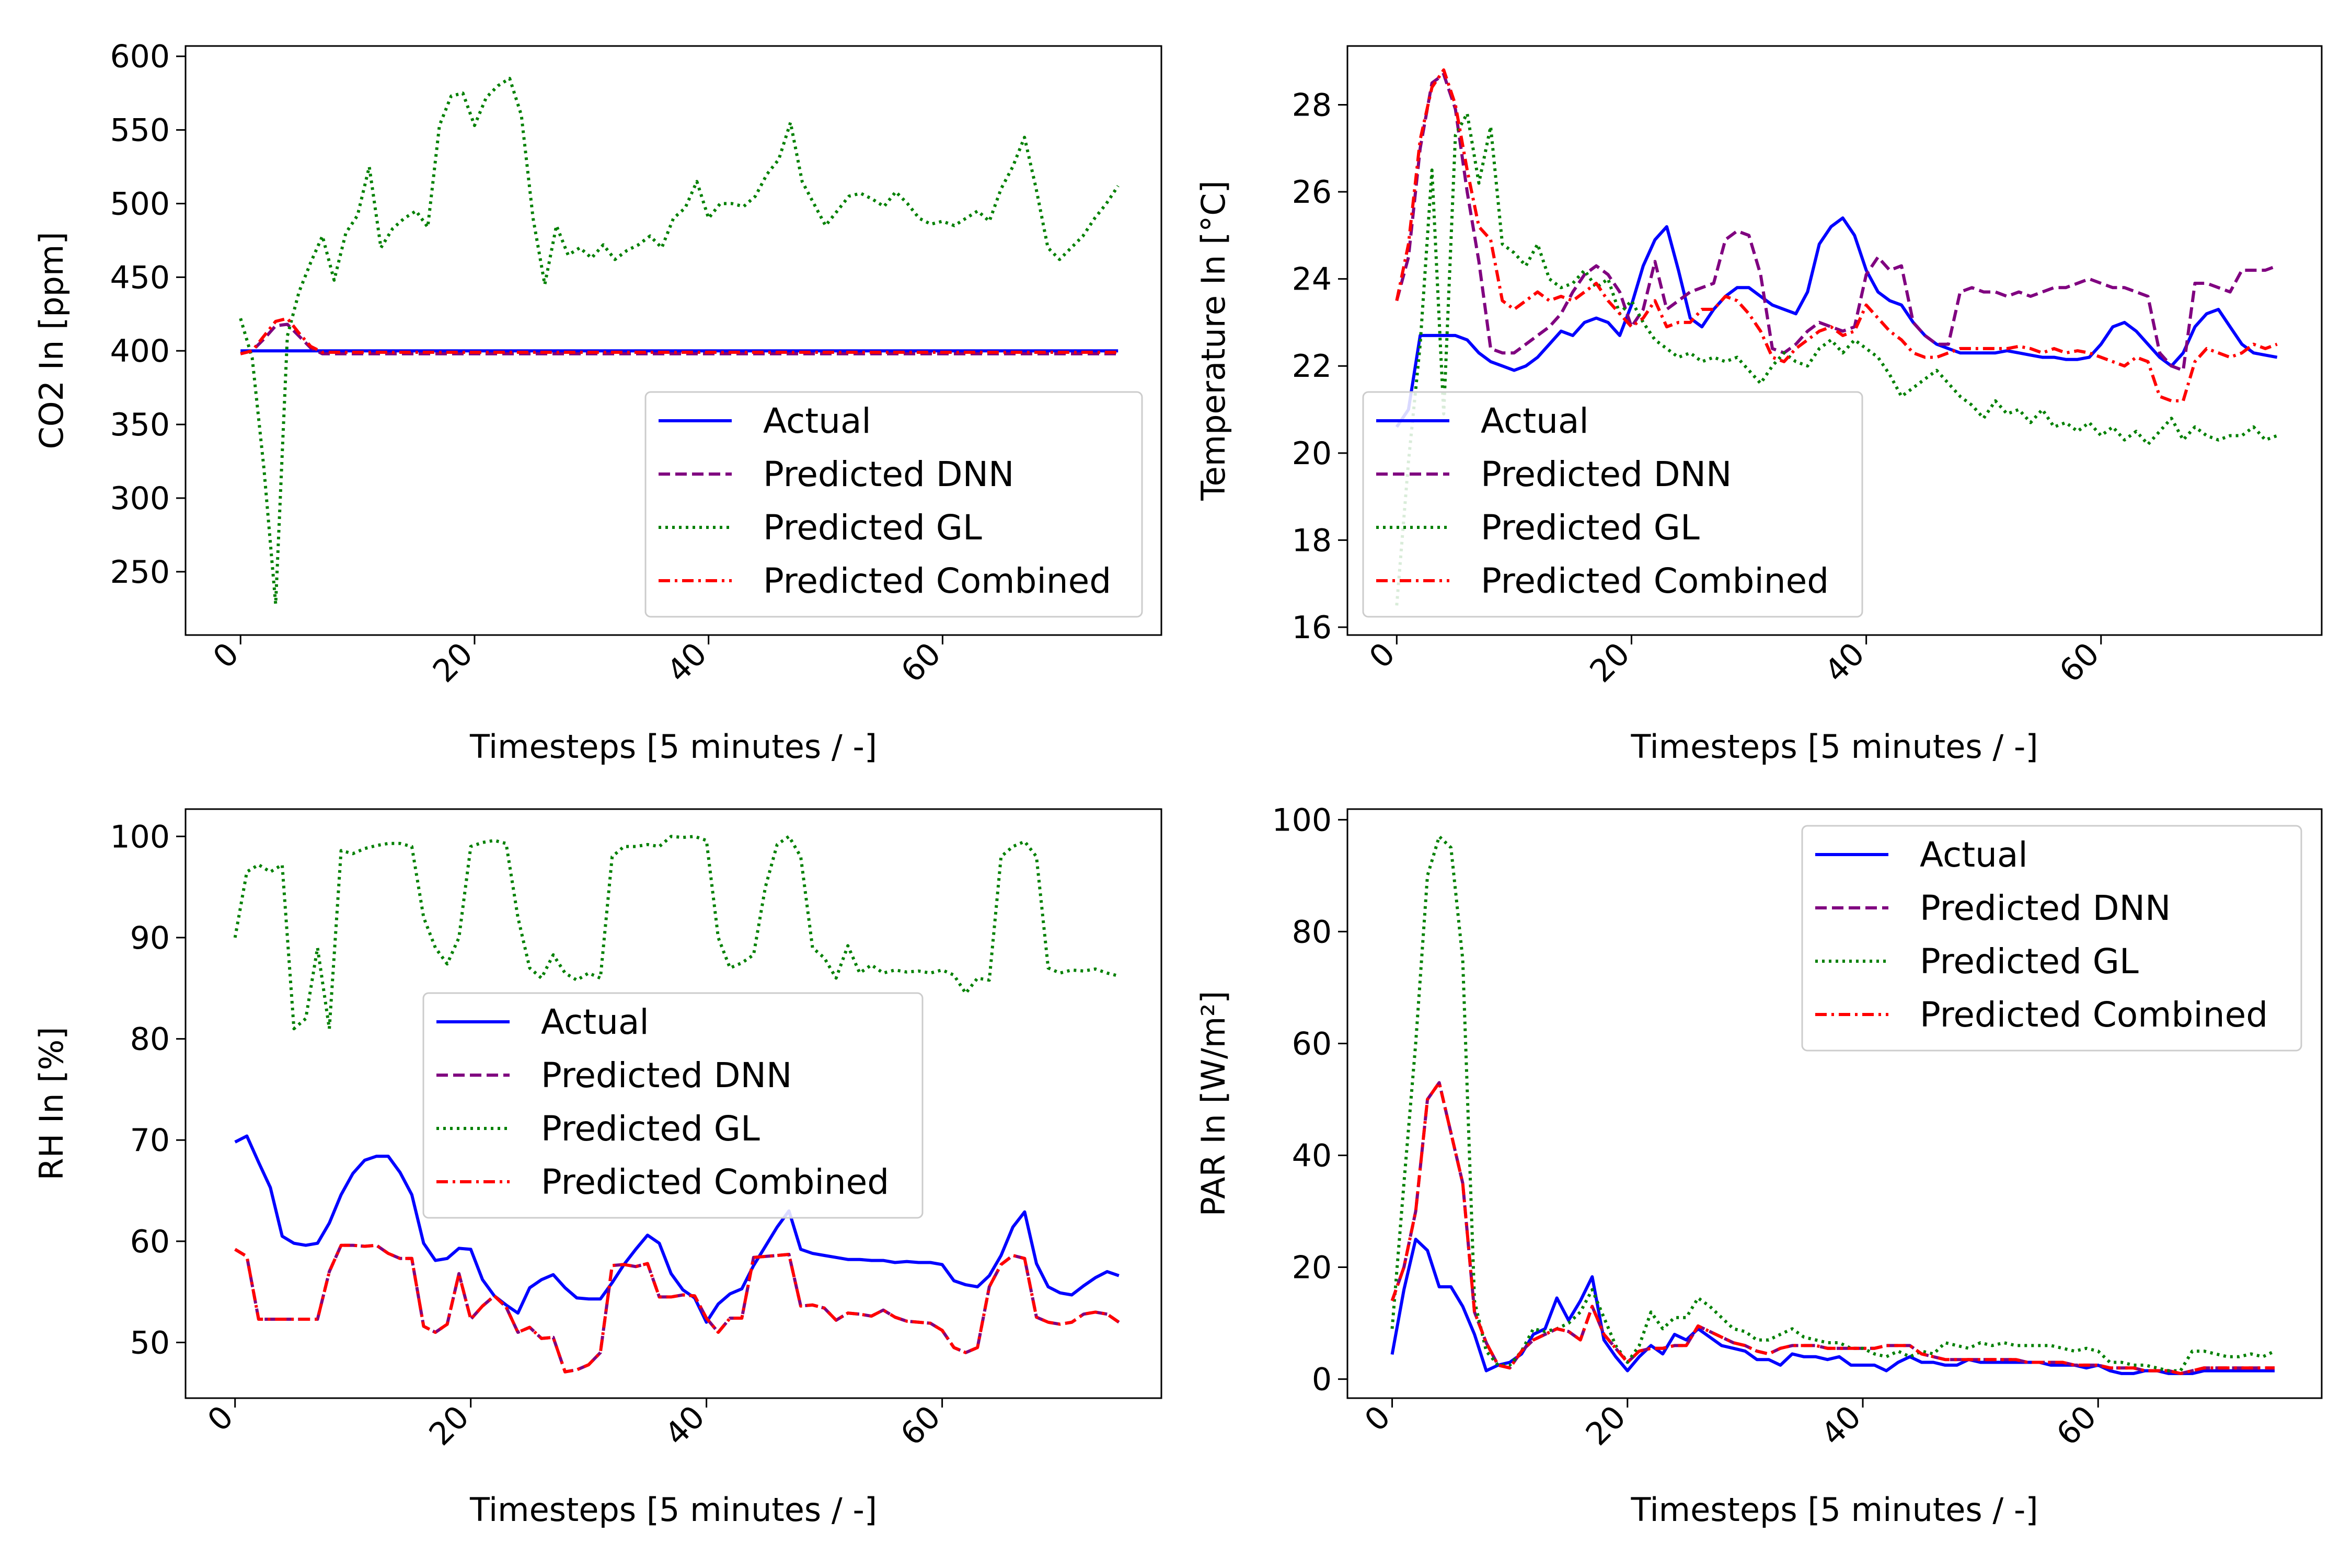 This screenshot has height=1568, width=2352. Describe the element at coordinates (1213, 340) in the screenshot. I see `y-axis-label: Temperature In [°C]` at that location.